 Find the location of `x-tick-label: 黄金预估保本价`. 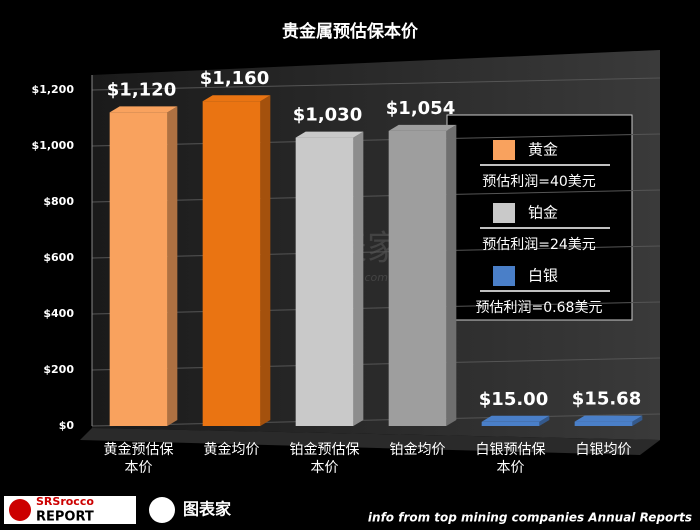

x-tick-label: 黄金预估保本价 is located at coordinates (139, 458).